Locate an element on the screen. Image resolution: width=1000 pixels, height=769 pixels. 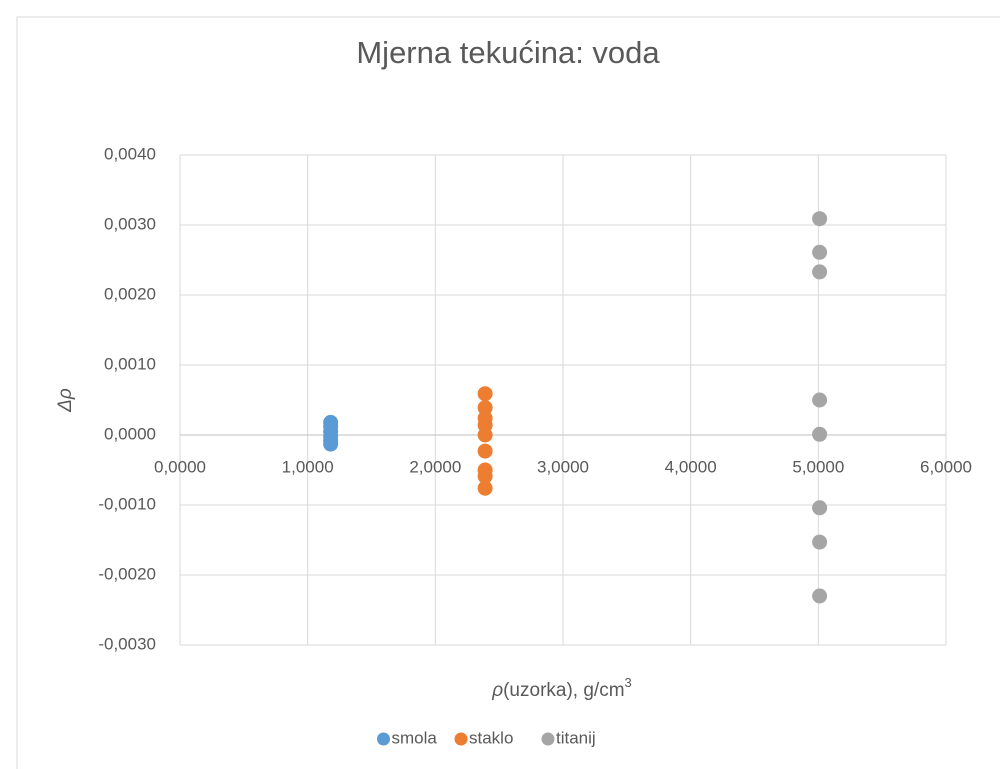
y-tick-label: 0,0020 is located at coordinates (130, 293).